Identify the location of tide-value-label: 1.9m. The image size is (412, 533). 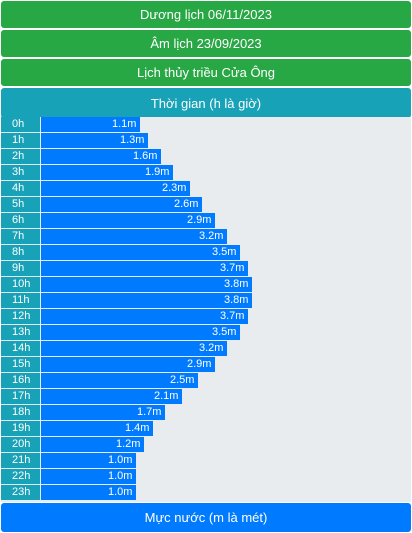
(157, 172).